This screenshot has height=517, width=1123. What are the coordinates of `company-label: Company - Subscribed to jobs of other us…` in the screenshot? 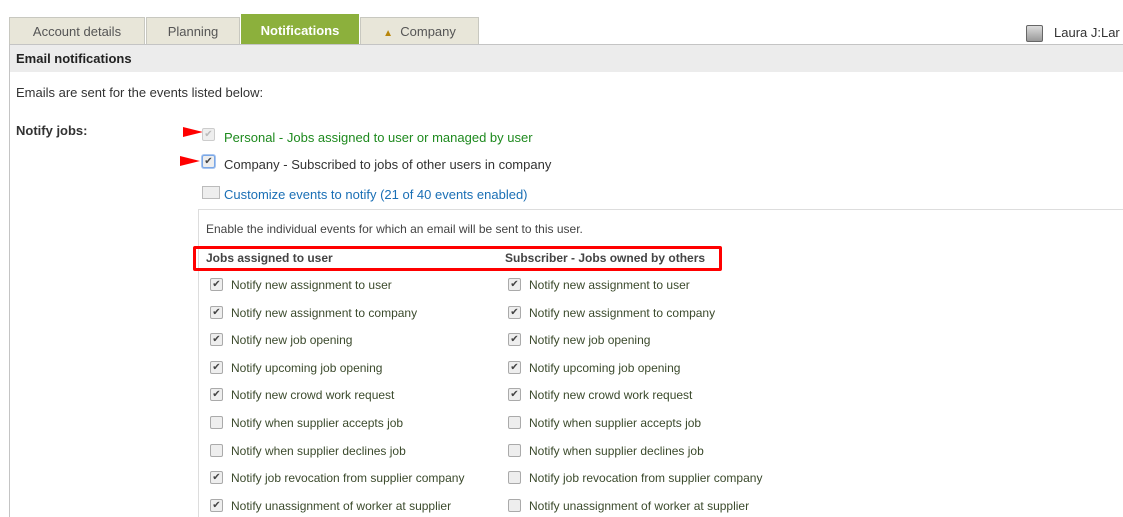 It's located at (388, 164).